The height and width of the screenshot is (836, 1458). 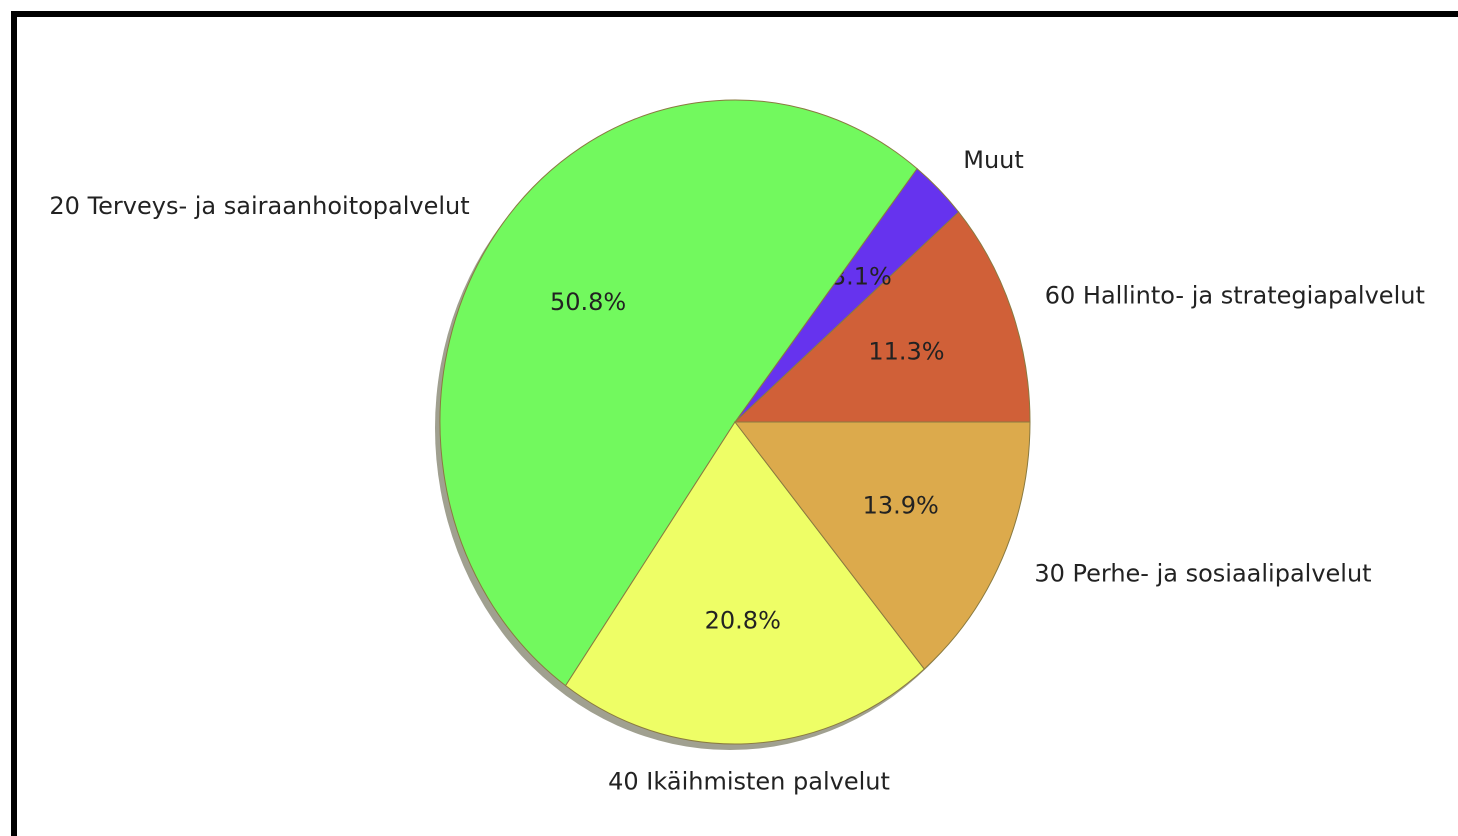 I want to click on value-label: 50.8%, so click(x=588, y=302).